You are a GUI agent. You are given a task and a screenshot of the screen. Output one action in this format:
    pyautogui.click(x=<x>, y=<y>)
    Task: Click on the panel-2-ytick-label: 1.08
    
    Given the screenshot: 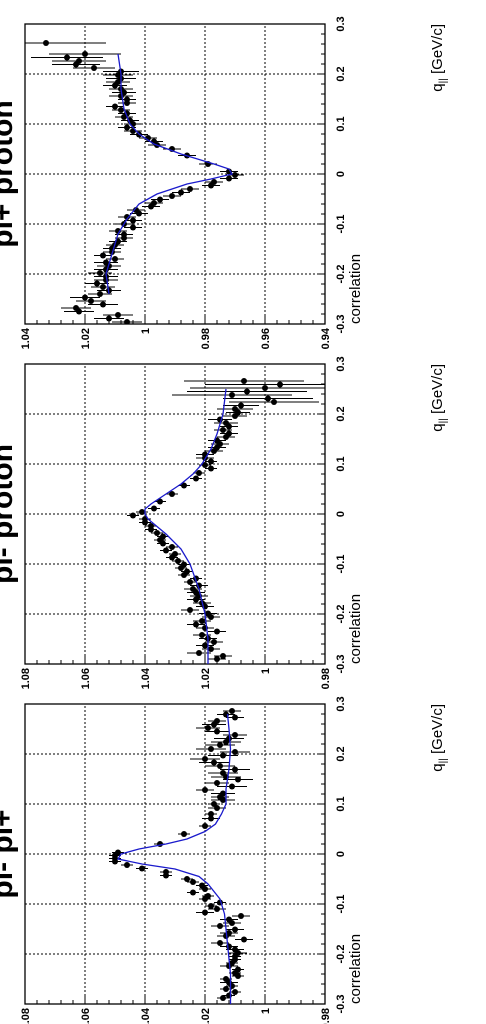 What is the action you would take?
    pyautogui.click(x=26, y=678)
    